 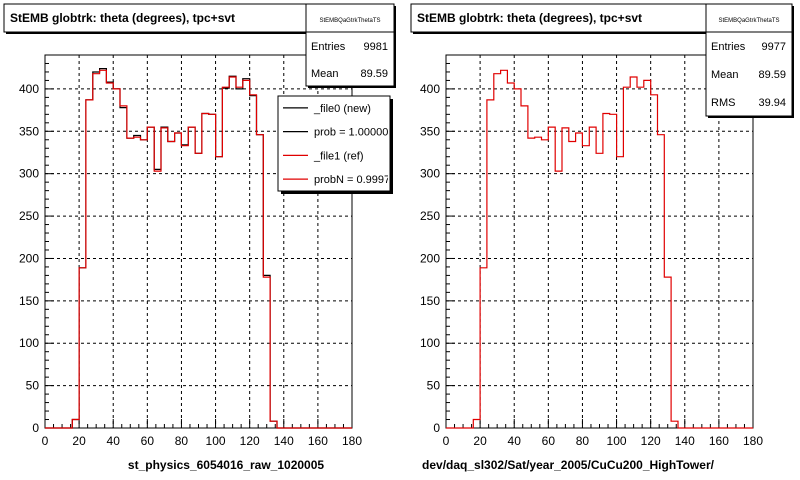 What do you see at coordinates (774, 47) in the screenshot?
I see `stats-value: 9977` at bounding box center [774, 47].